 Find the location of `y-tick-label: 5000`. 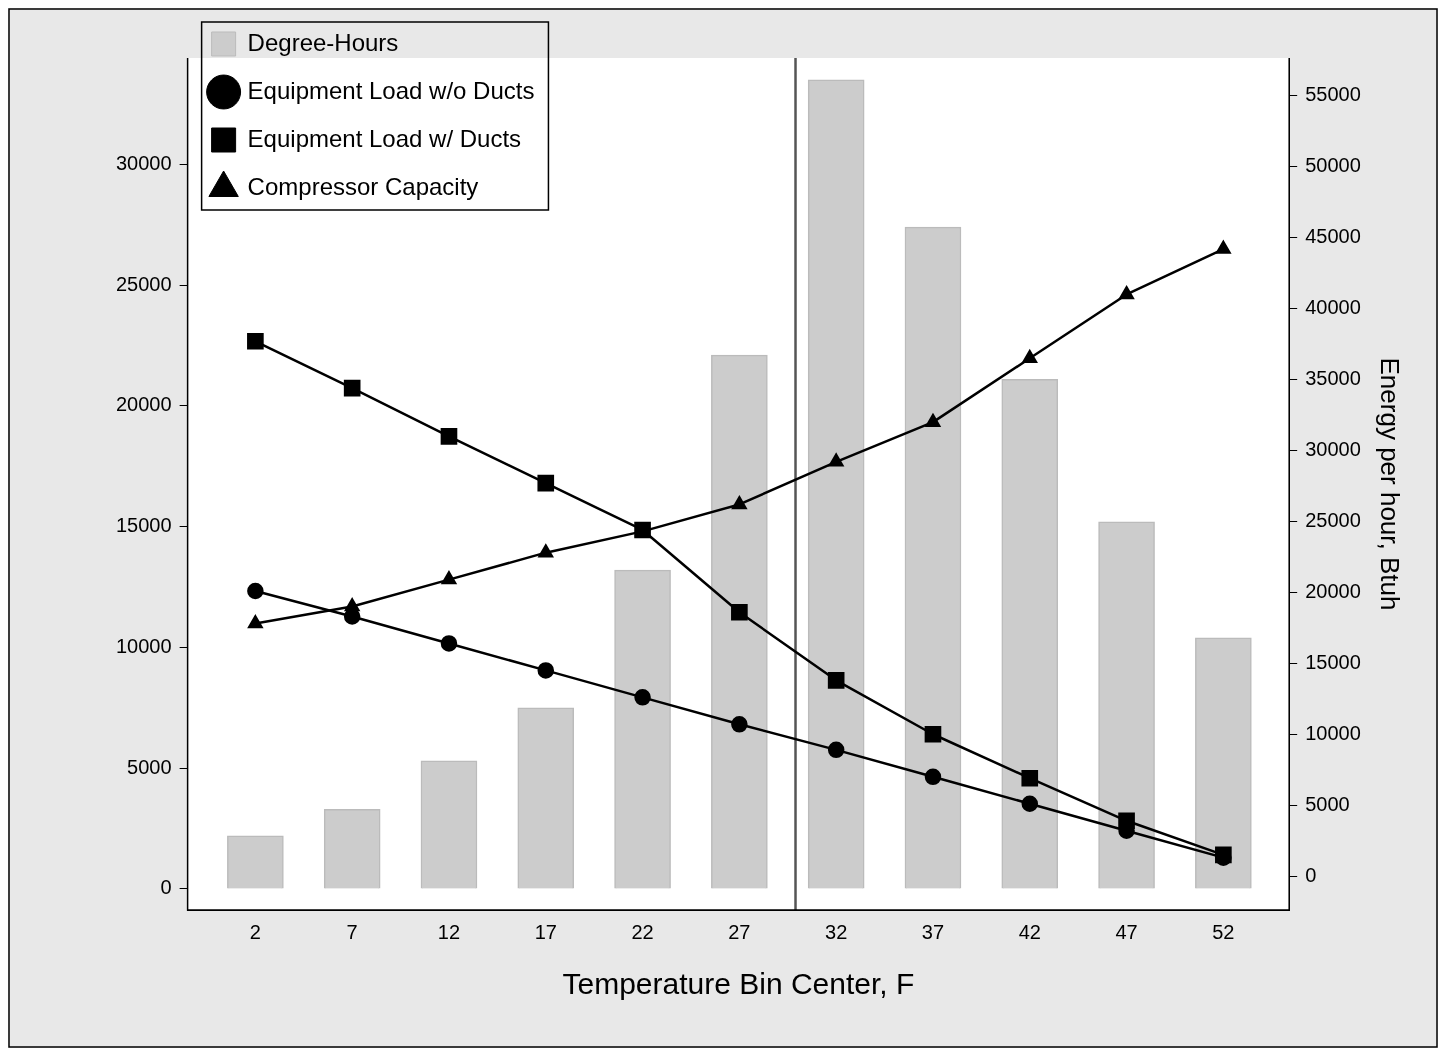

y-tick-label: 5000 is located at coordinates (149, 766).